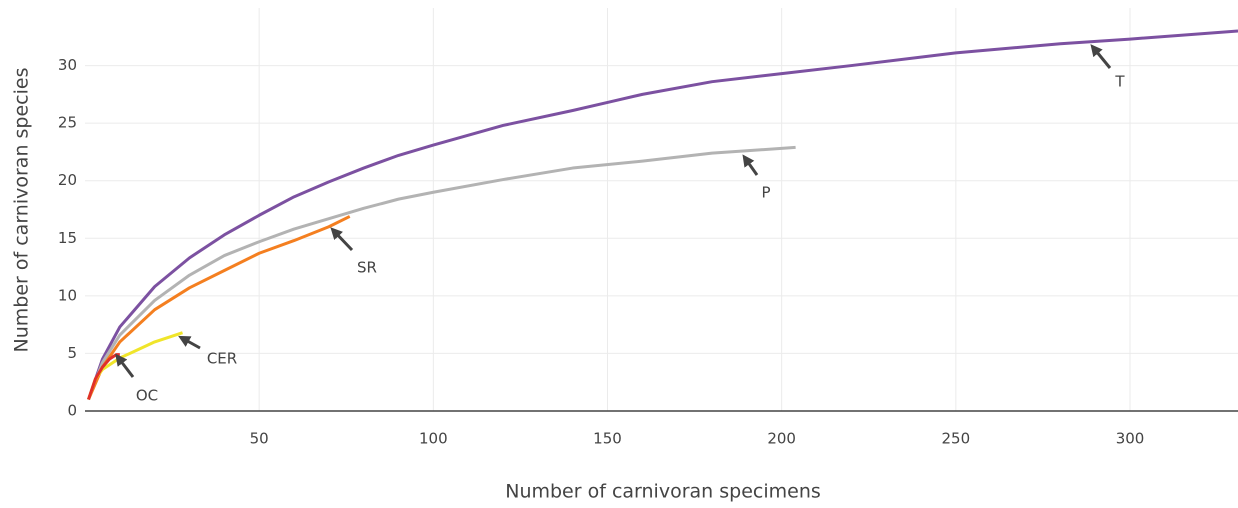 This screenshot has width=1238, height=508. Describe the element at coordinates (67, 65) in the screenshot. I see `y-tick-label: 30` at that location.